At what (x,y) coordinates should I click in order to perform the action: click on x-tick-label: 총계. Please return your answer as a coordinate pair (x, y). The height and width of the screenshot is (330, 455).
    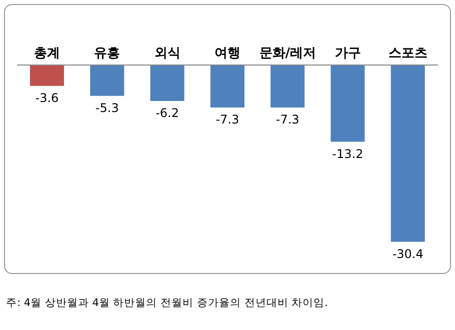
    Looking at the image, I should click on (47, 53).